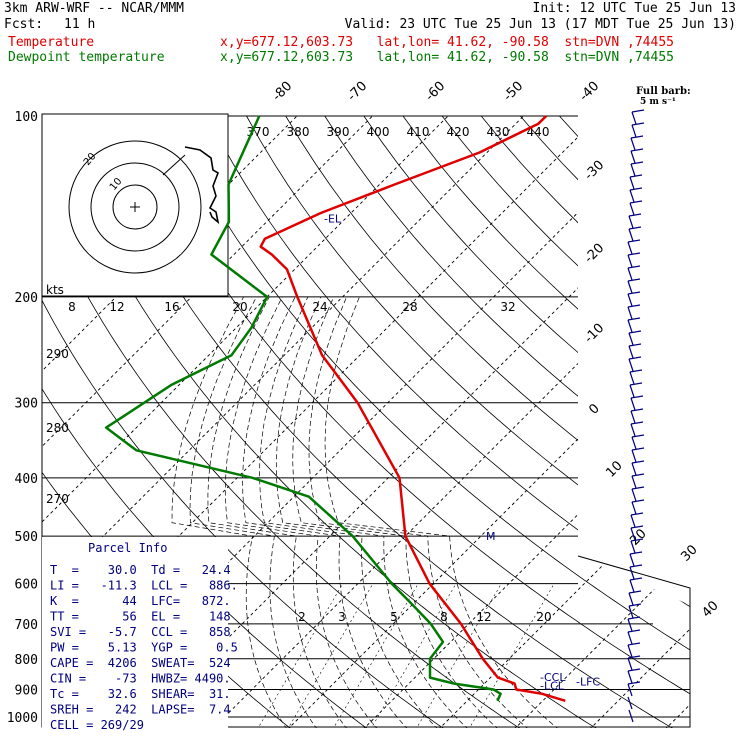  What do you see at coordinates (338, 132) in the screenshot?
I see `theta-label: 390` at bounding box center [338, 132].